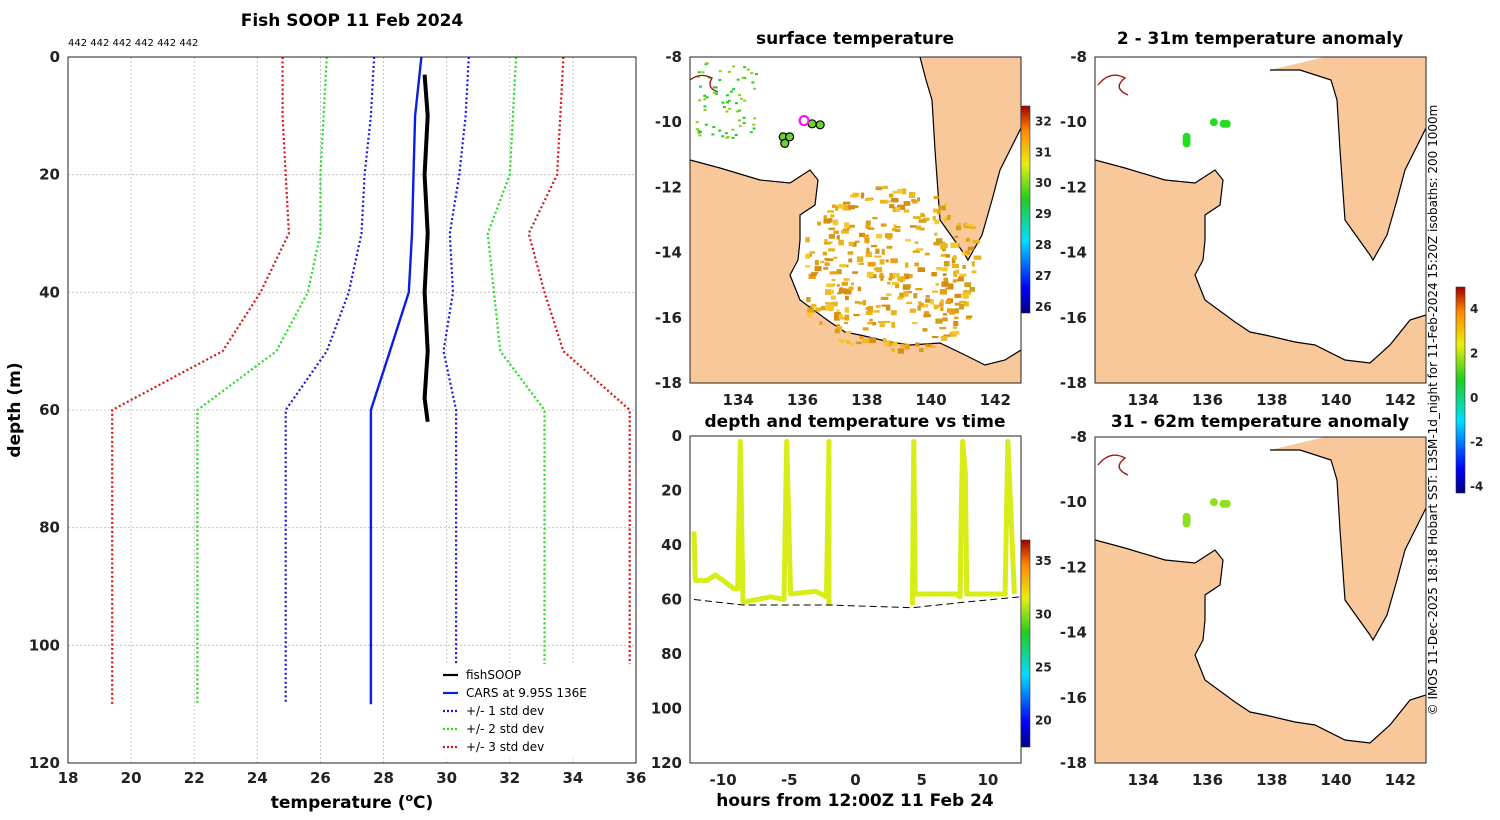 The image size is (1500, 820). Describe the element at coordinates (526, 693) in the screenshot. I see `legend-label-cars: CARS at 9.95S 136E` at that location.